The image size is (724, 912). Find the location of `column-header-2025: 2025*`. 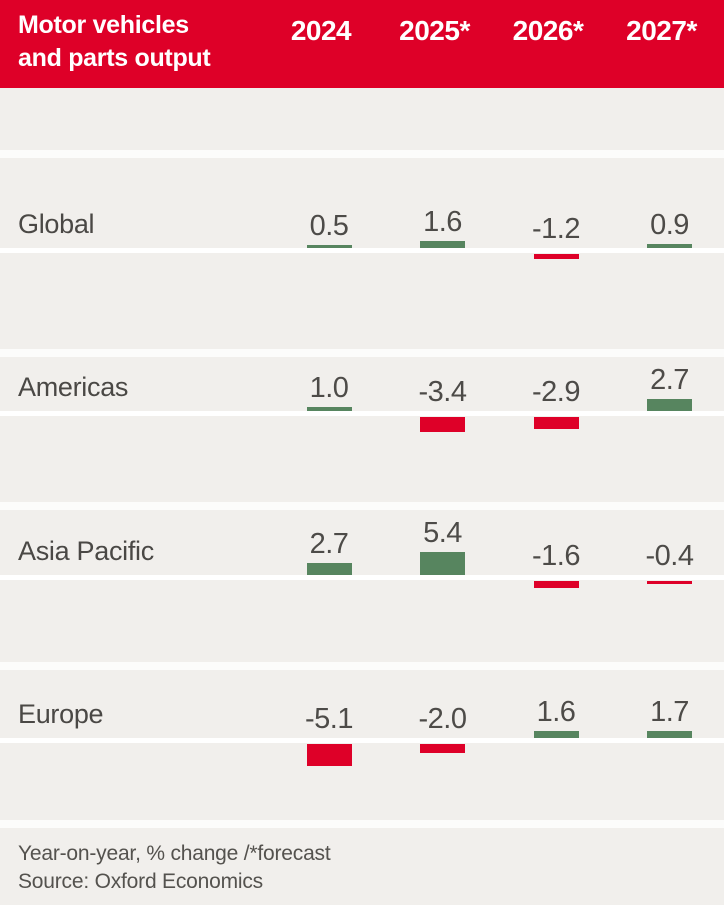

column-header-2025: 2025* is located at coordinates (434, 30).